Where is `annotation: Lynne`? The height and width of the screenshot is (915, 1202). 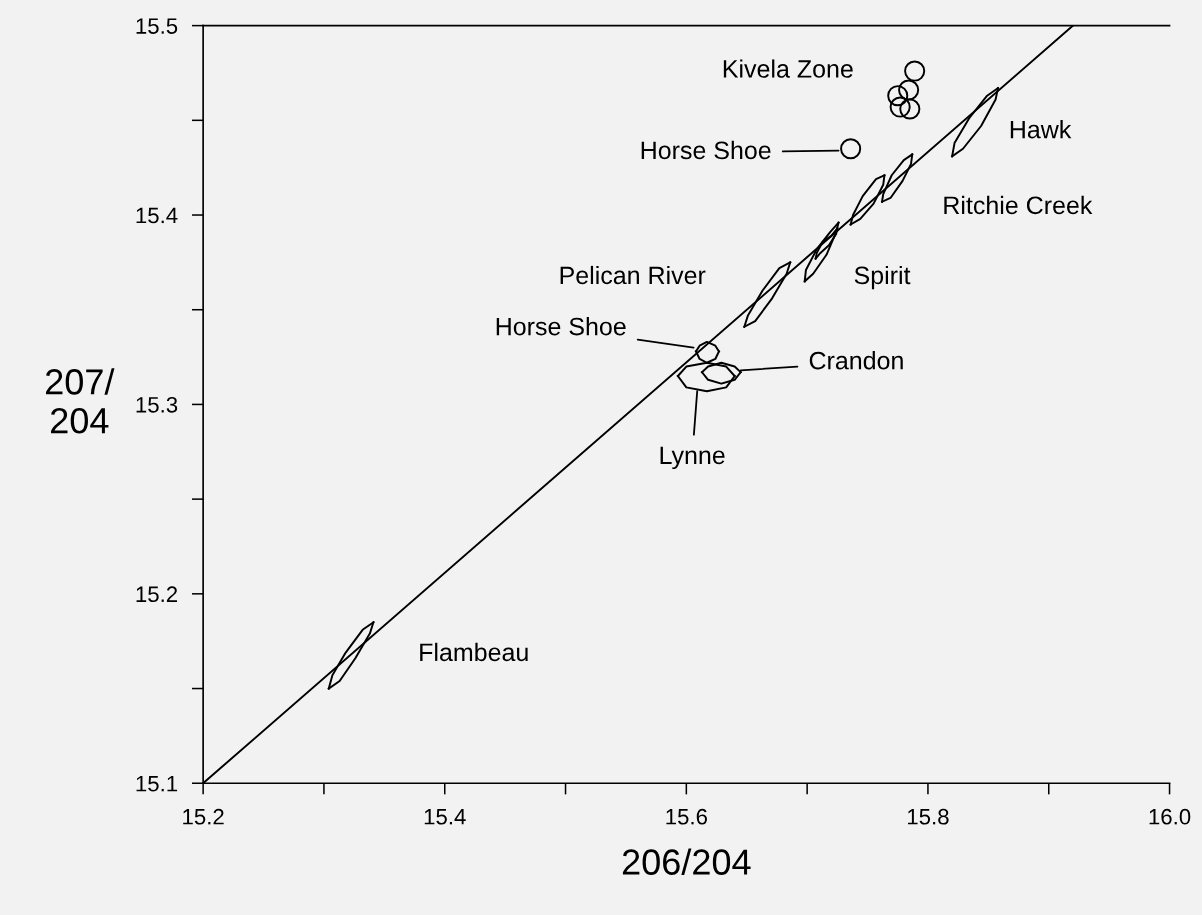
annotation: Lynne is located at coordinates (692, 458).